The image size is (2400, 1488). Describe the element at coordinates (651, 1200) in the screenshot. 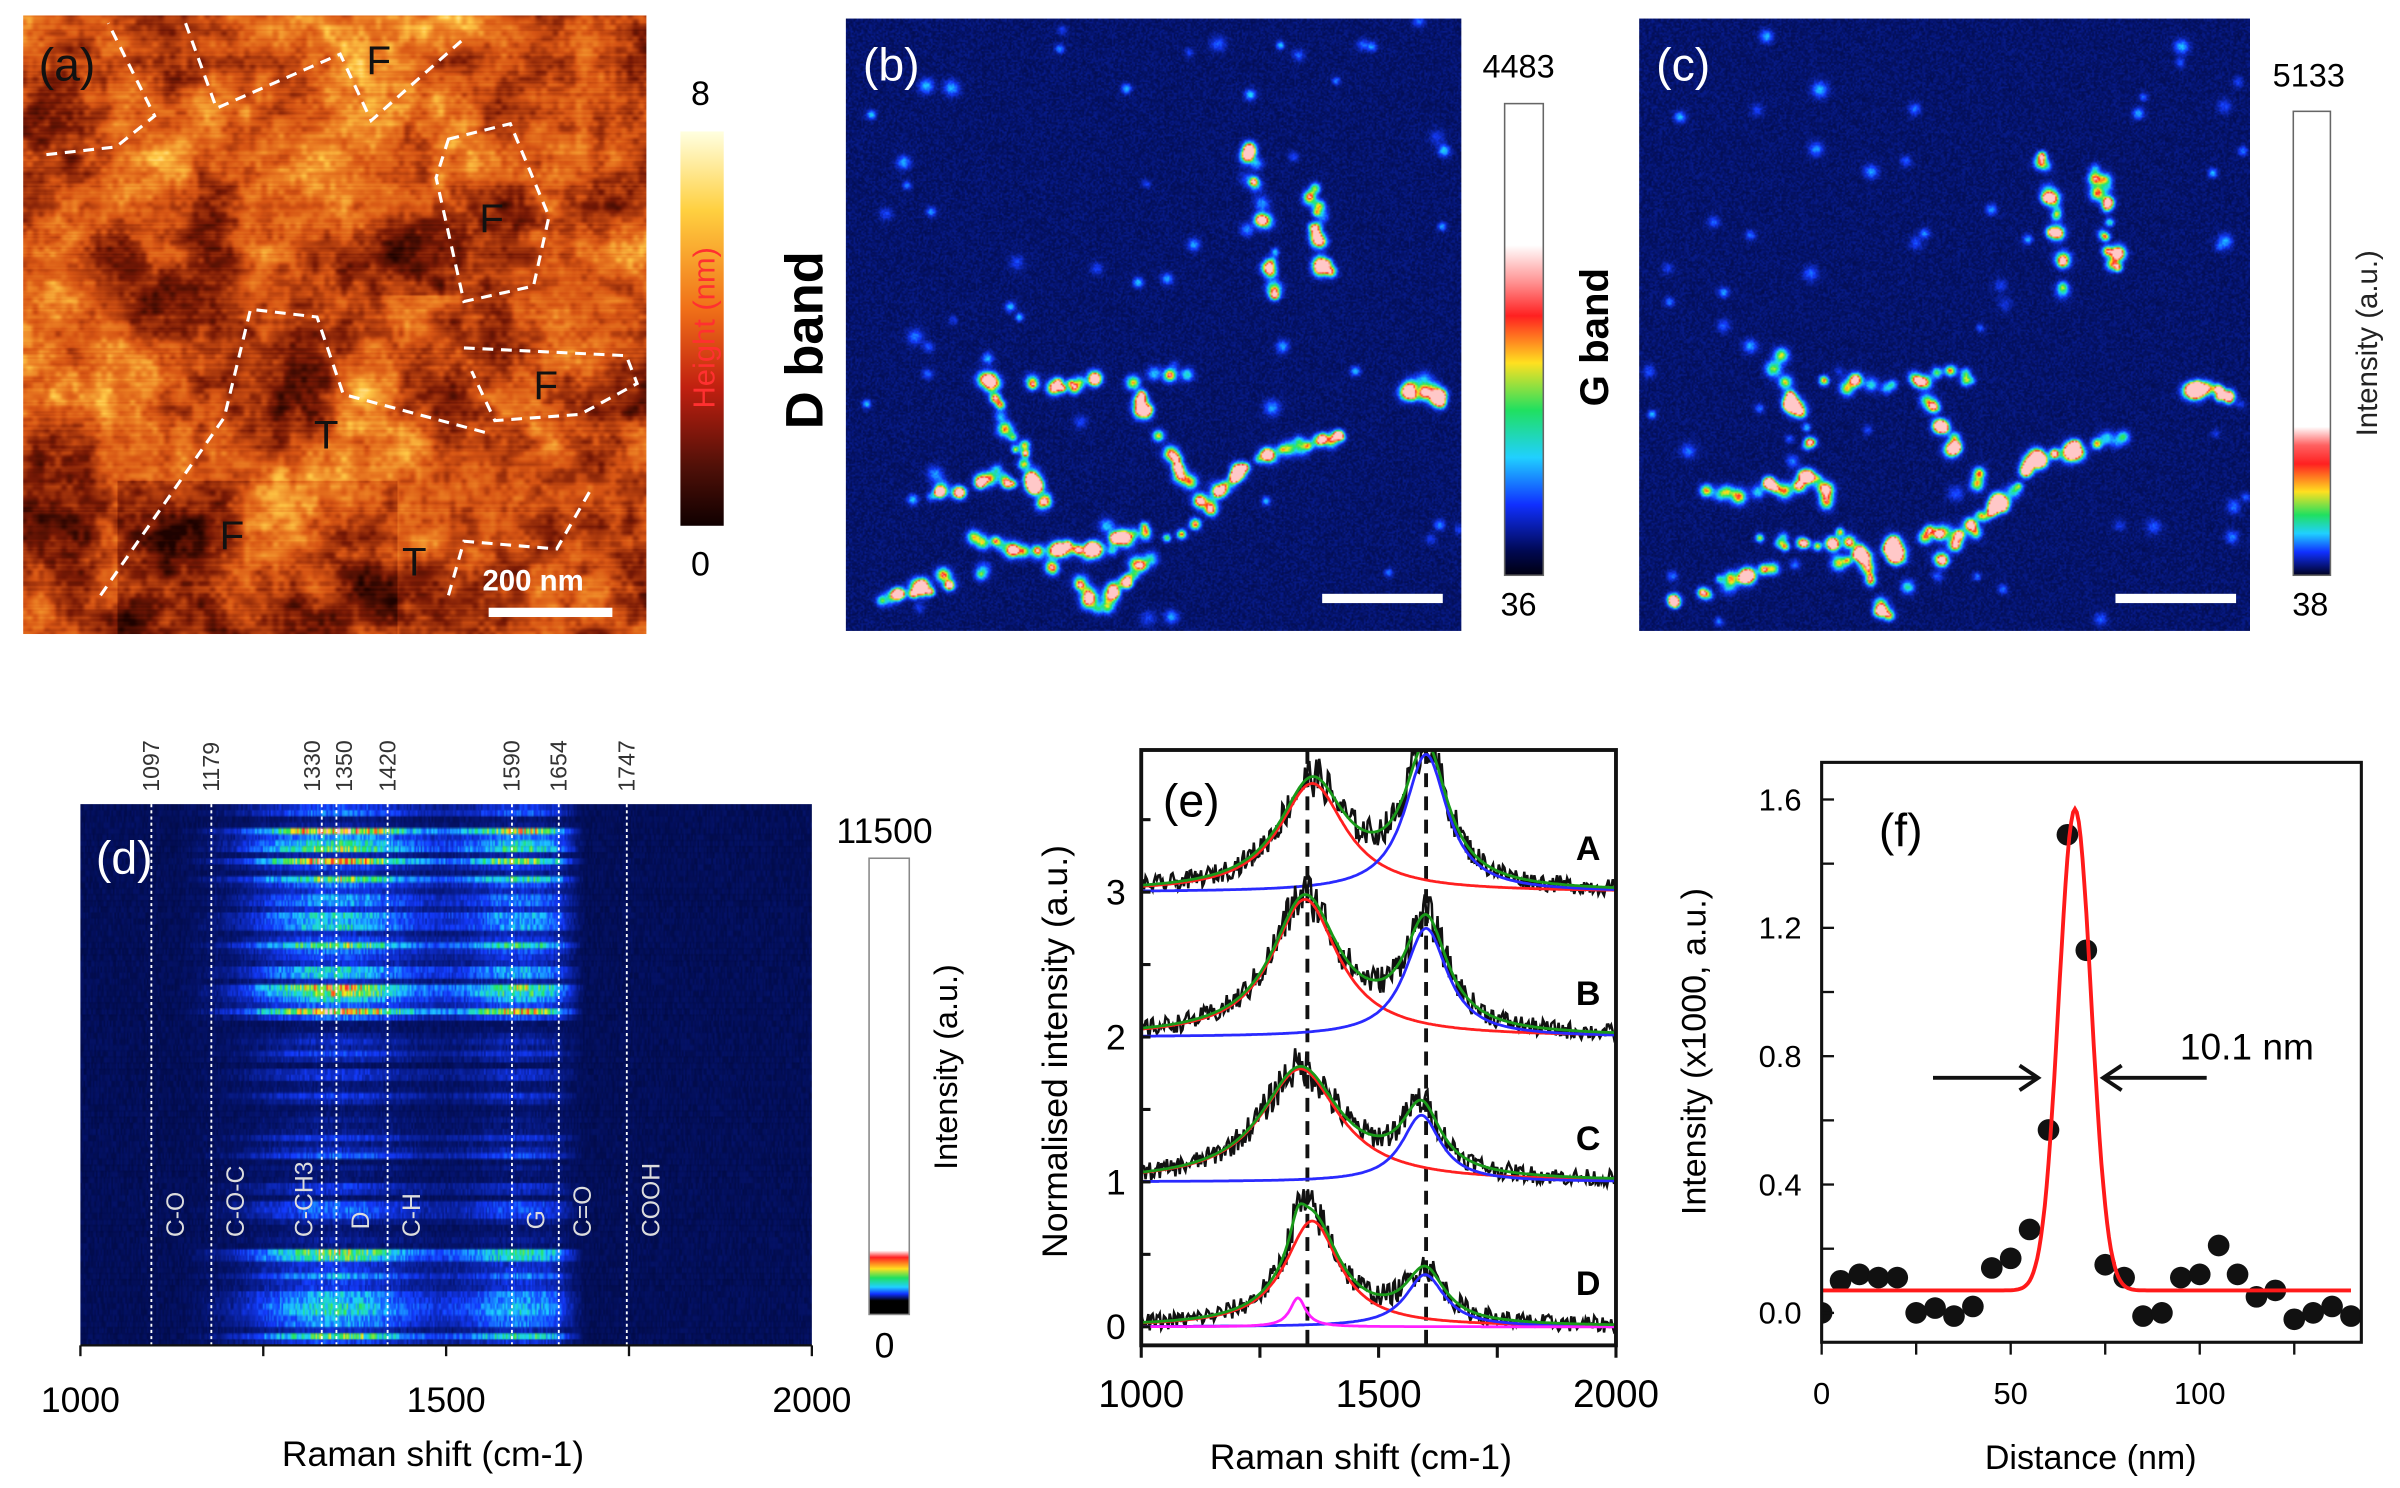

I see `band-name-label: COOH` at that location.